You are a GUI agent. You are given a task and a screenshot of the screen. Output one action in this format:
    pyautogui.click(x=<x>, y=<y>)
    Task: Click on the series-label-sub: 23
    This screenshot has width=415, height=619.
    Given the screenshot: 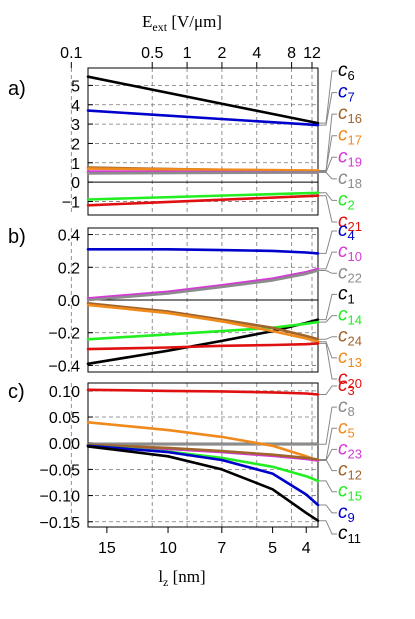 What is the action you would take?
    pyautogui.click(x=355, y=453)
    